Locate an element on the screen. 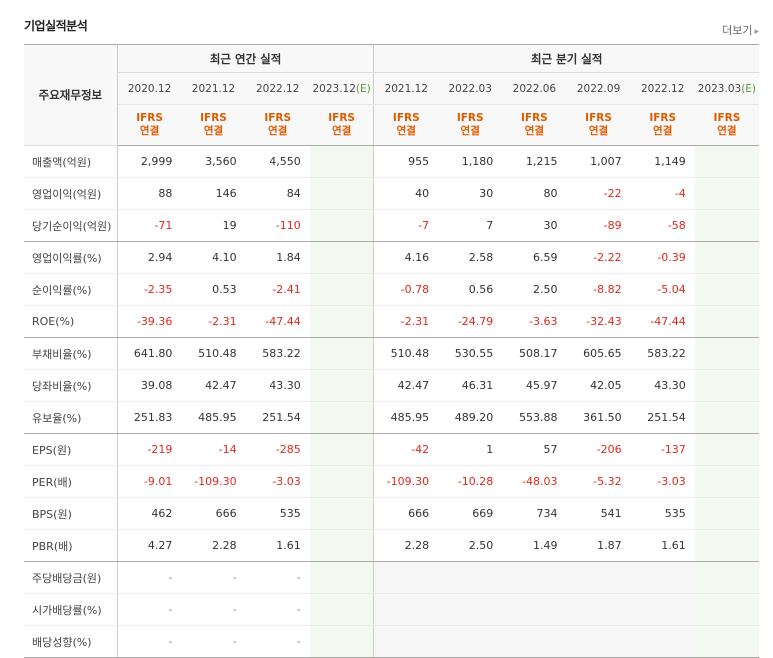 The height and width of the screenshot is (658, 773). value-cell: -5.32 is located at coordinates (598, 481).